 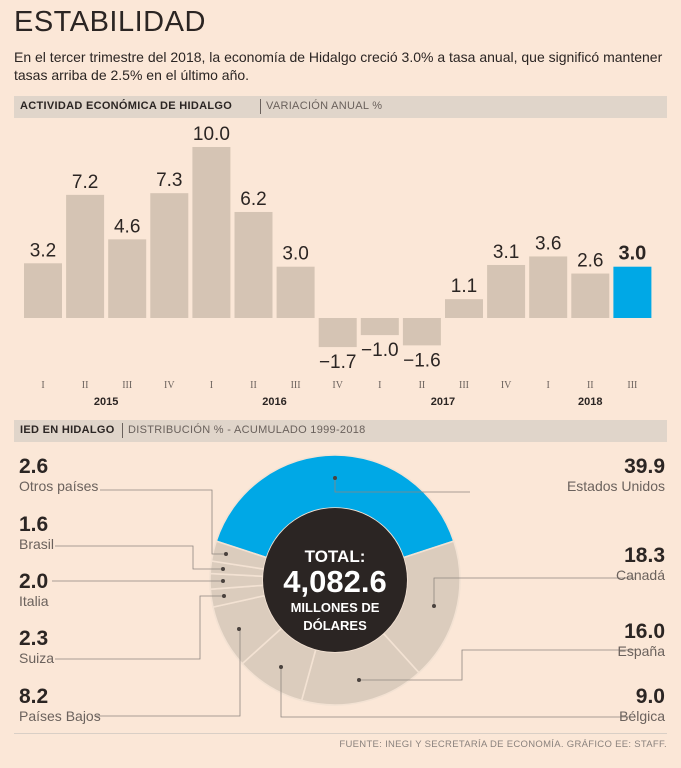 I want to click on bar-value-label: 1.1, so click(x=464, y=286).